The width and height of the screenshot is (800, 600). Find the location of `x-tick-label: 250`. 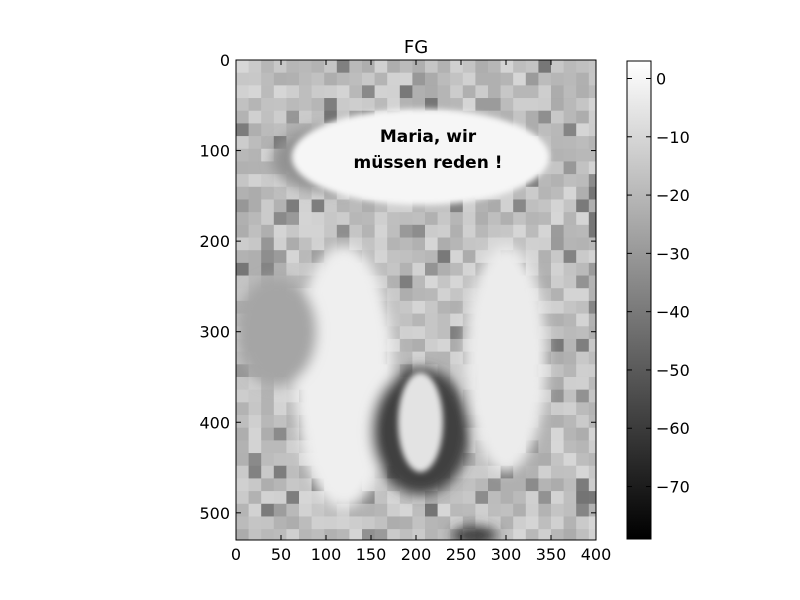

x-tick-label: 250 is located at coordinates (461, 554).